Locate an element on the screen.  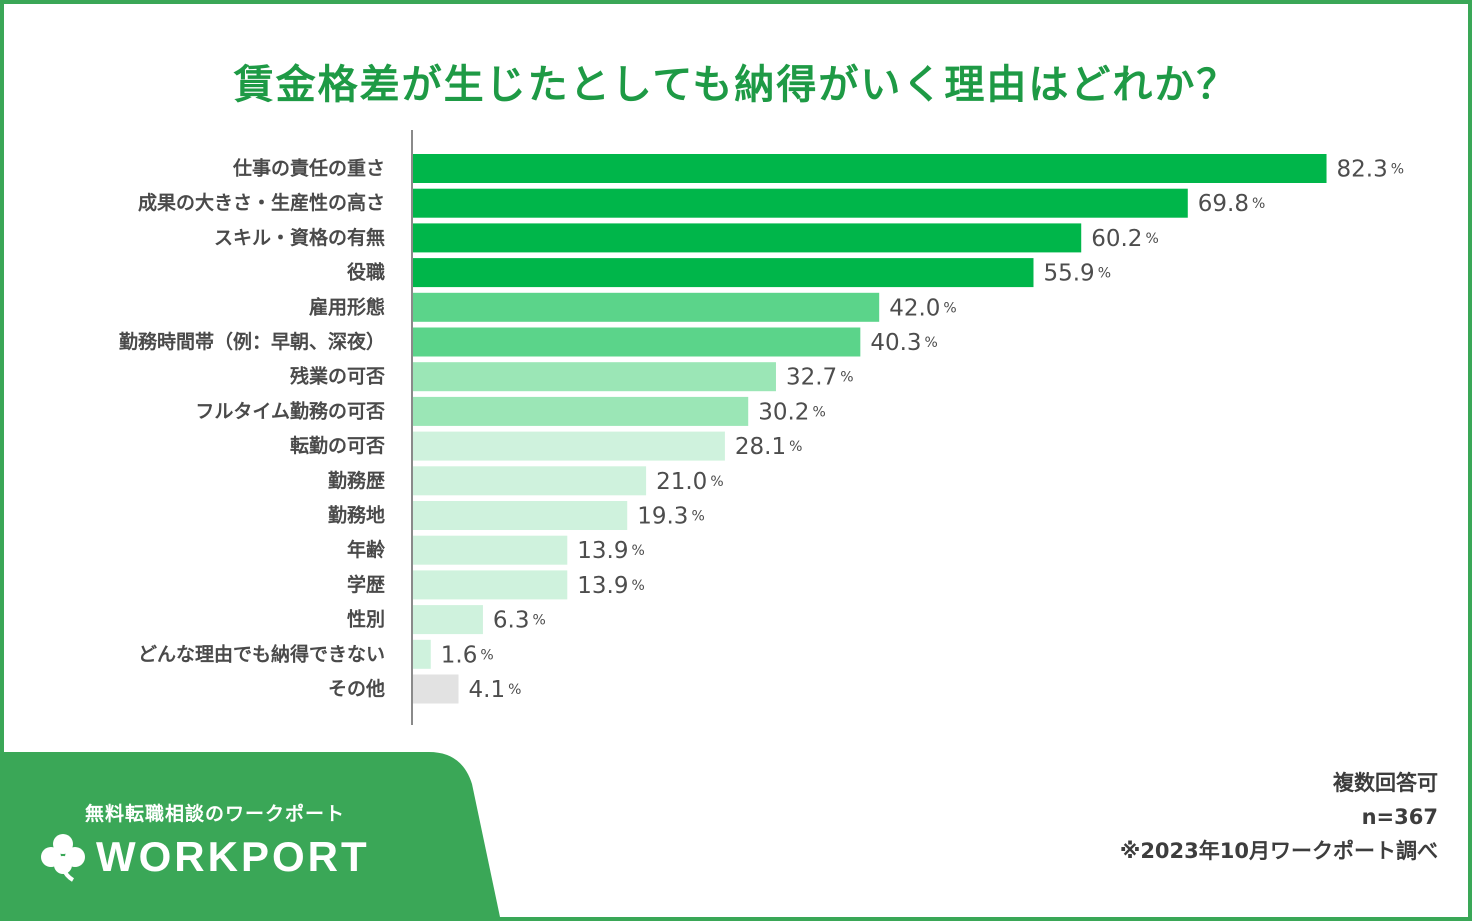
value-label: 32.7% is located at coordinates (820, 378).